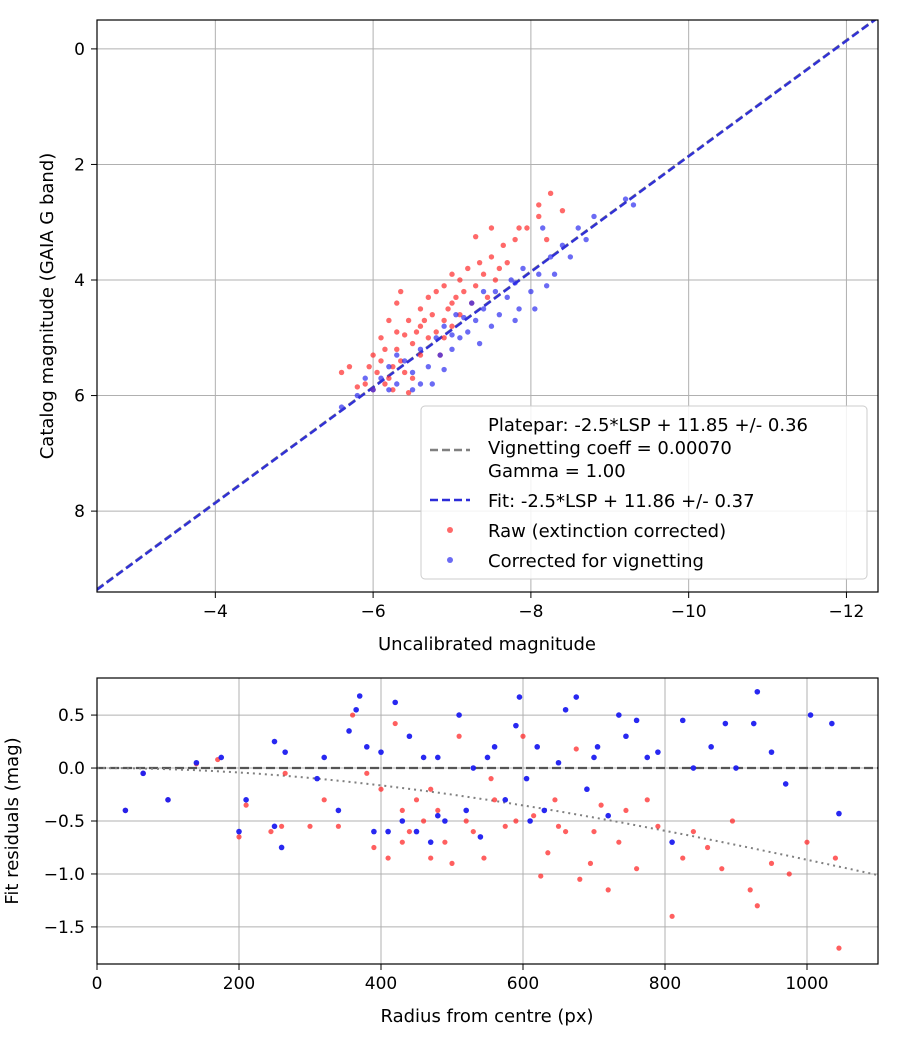  What do you see at coordinates (557, 471) in the screenshot?
I see `legend-platepar-line3: Gamma = 1.00` at bounding box center [557, 471].